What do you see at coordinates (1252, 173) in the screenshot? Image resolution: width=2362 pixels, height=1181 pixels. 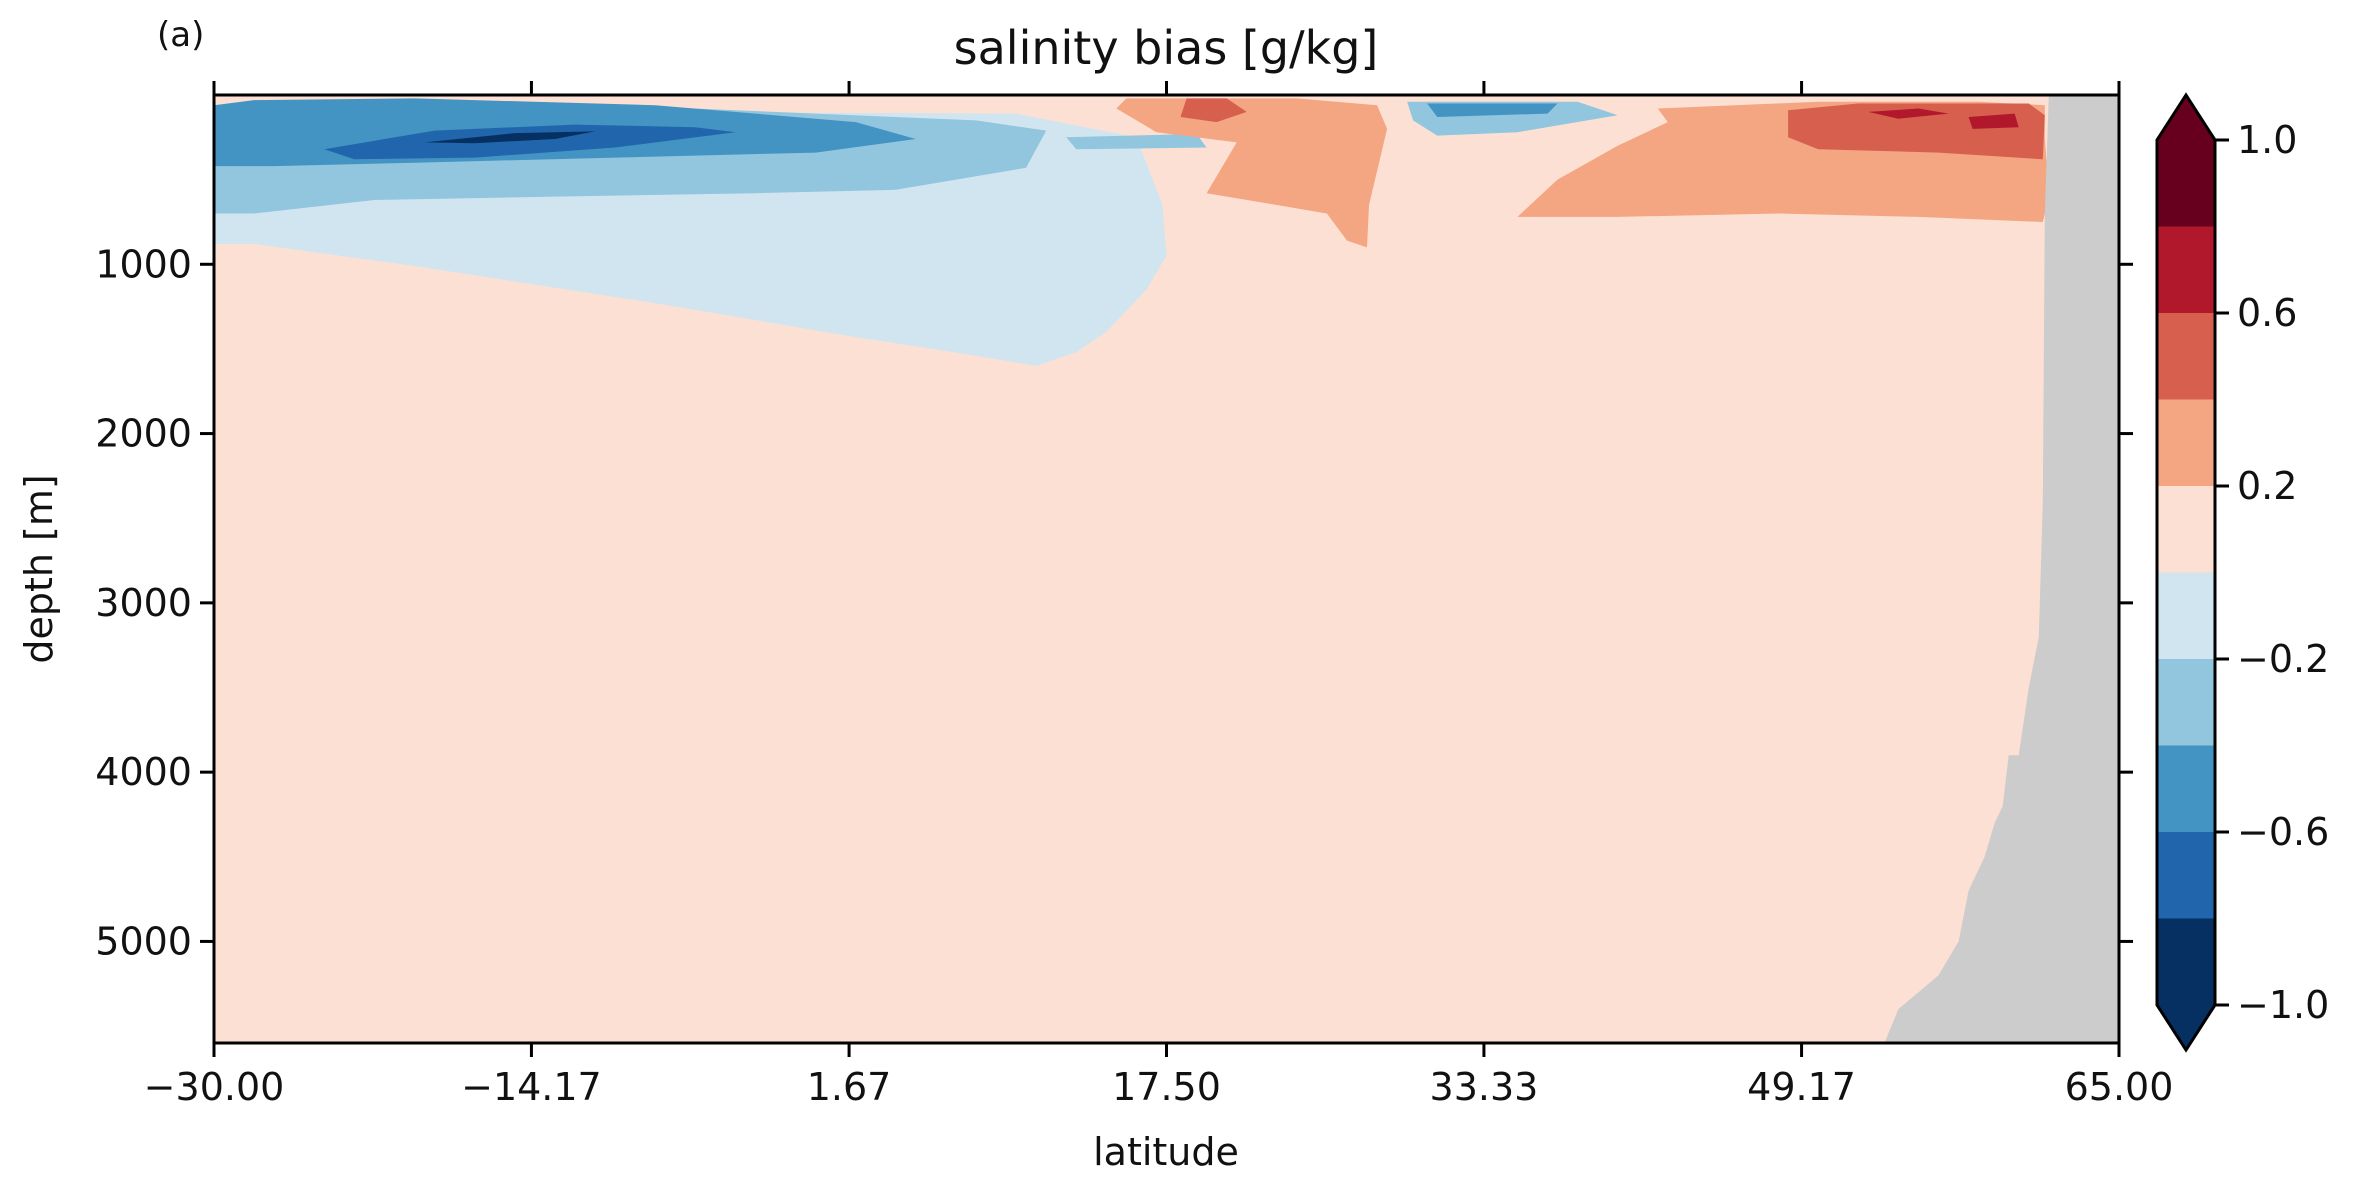 I see `bias-region-subtropical-salty-bias` at bounding box center [1252, 173].